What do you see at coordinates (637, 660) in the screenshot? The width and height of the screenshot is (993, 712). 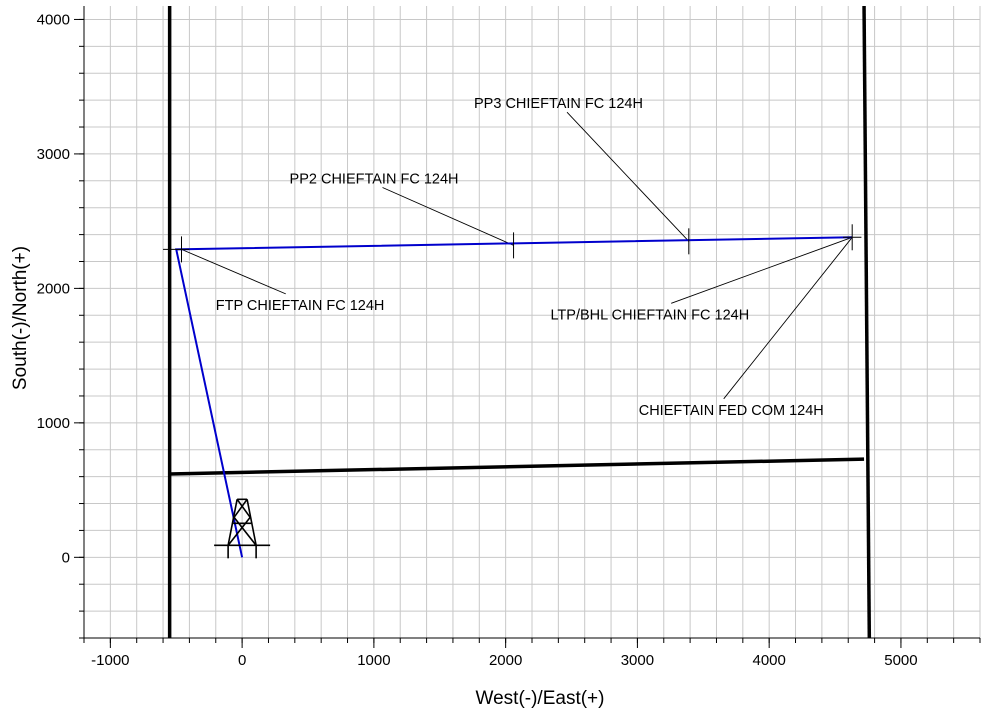 I see `x-tick-label: 3000` at bounding box center [637, 660].